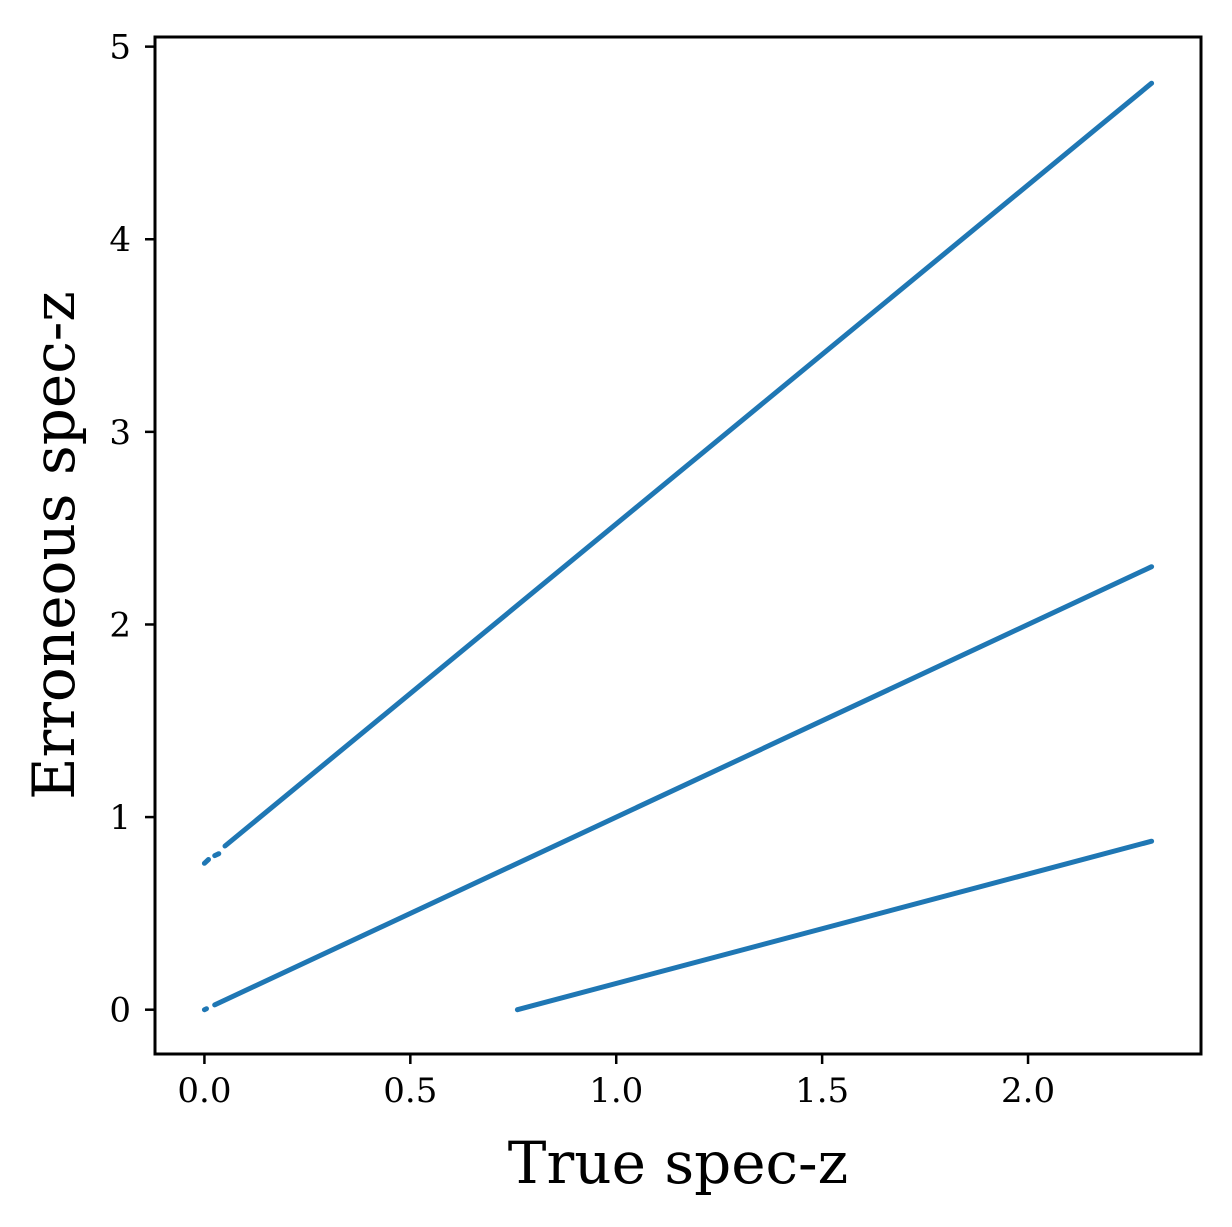 This screenshot has width=1232, height=1227. Describe the element at coordinates (204, 1091) in the screenshot. I see `x-tick-label: 0.0` at that location.